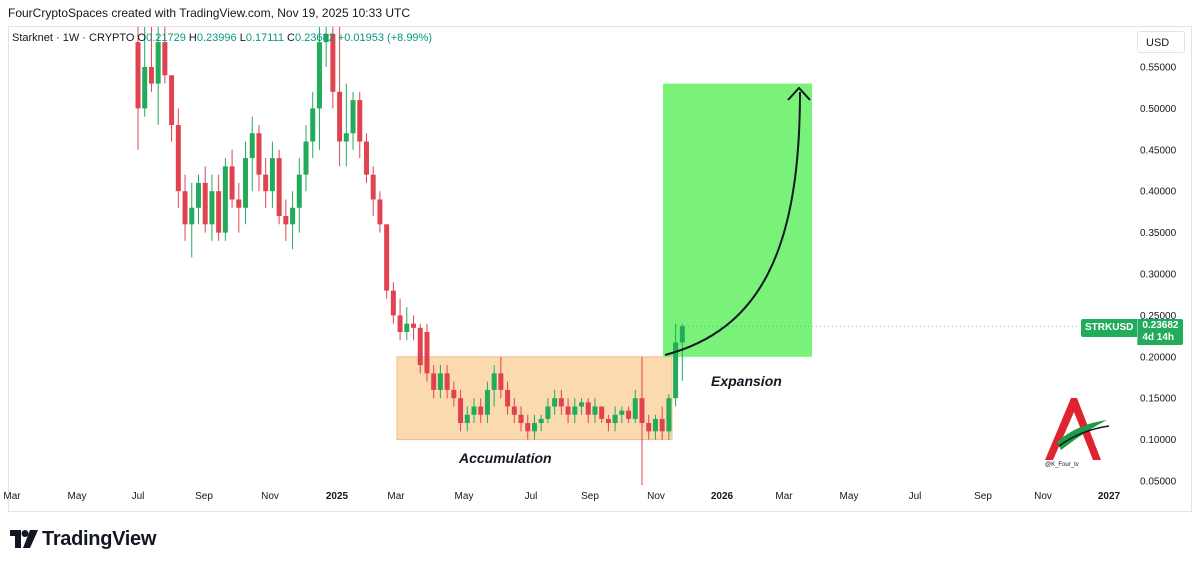 The height and width of the screenshot is (567, 1200). What do you see at coordinates (1158, 150) in the screenshot?
I see `y-axis-tick-label: 0.45000` at bounding box center [1158, 150].